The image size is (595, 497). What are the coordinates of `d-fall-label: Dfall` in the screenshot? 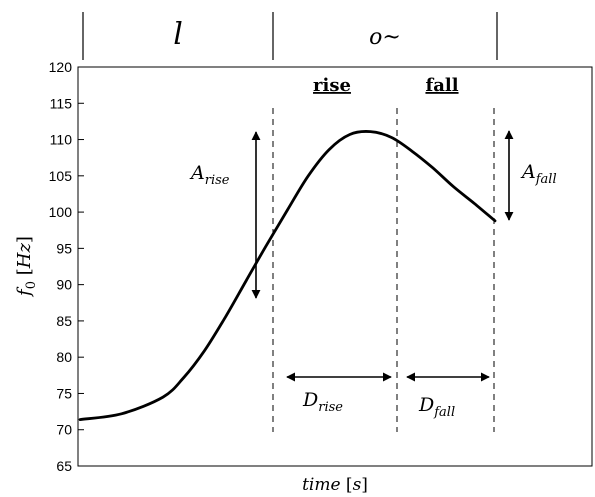 It's located at (436, 407).